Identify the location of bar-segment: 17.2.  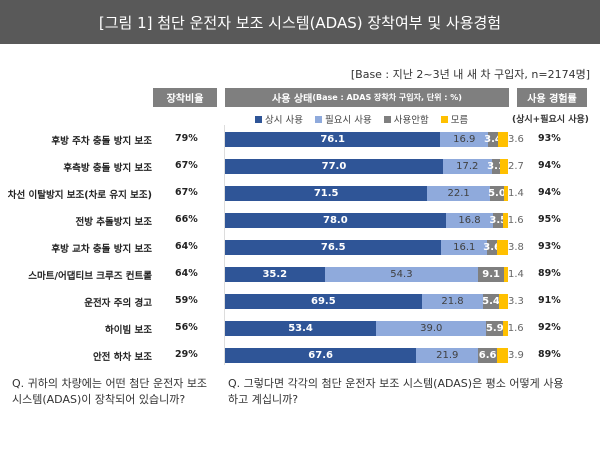
(467, 166).